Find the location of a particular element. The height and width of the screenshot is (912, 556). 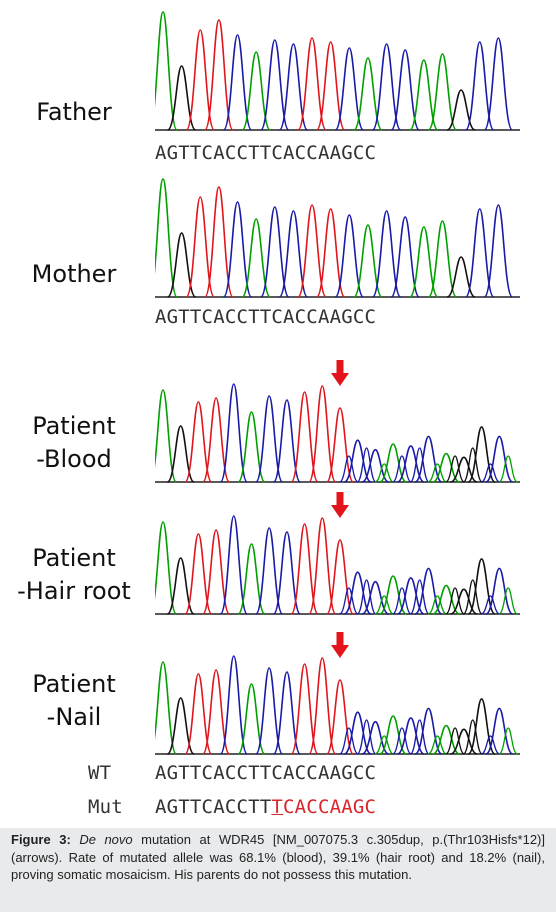

label-patient-nail: Patient -Nail is located at coordinates (74, 701).